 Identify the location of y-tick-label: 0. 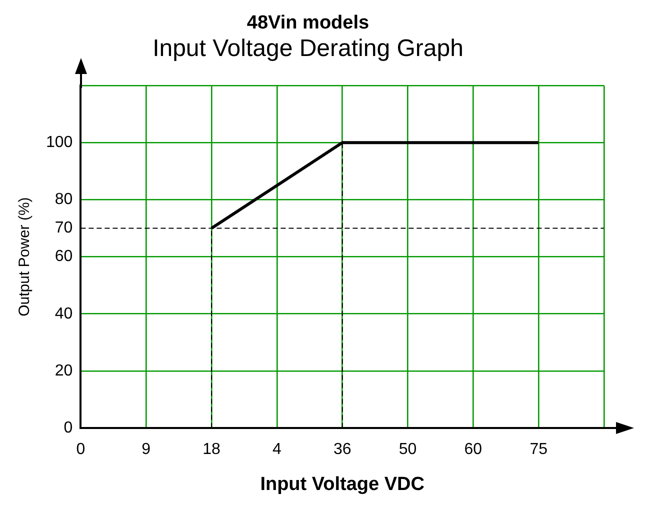
(68, 427).